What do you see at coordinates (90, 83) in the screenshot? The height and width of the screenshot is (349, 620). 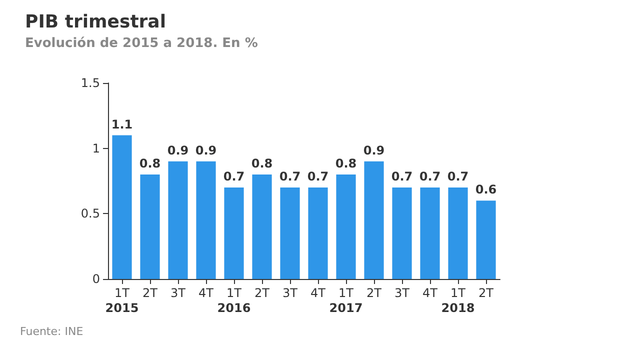 I see `y-tick-label: 1.5` at bounding box center [90, 83].